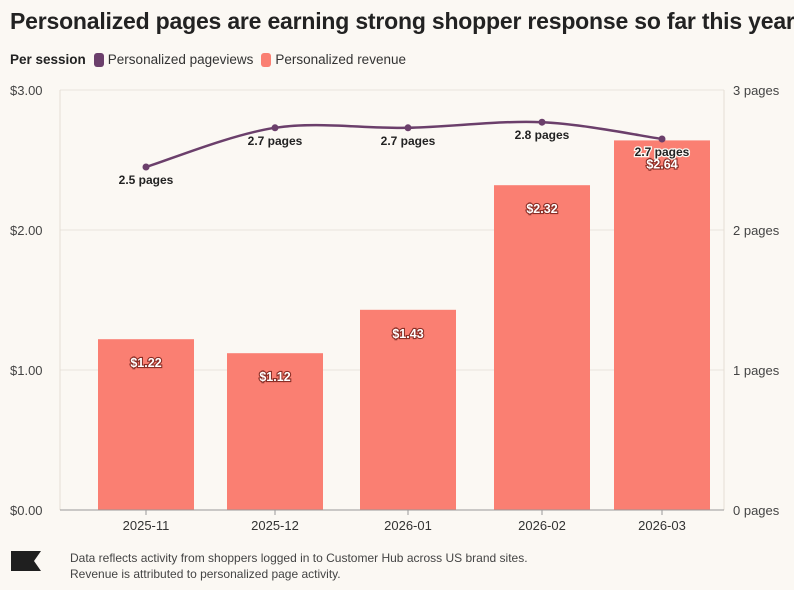 Image resolution: width=794 pixels, height=590 pixels. I want to click on y-right-tick-label: 0 pages, so click(756, 510).